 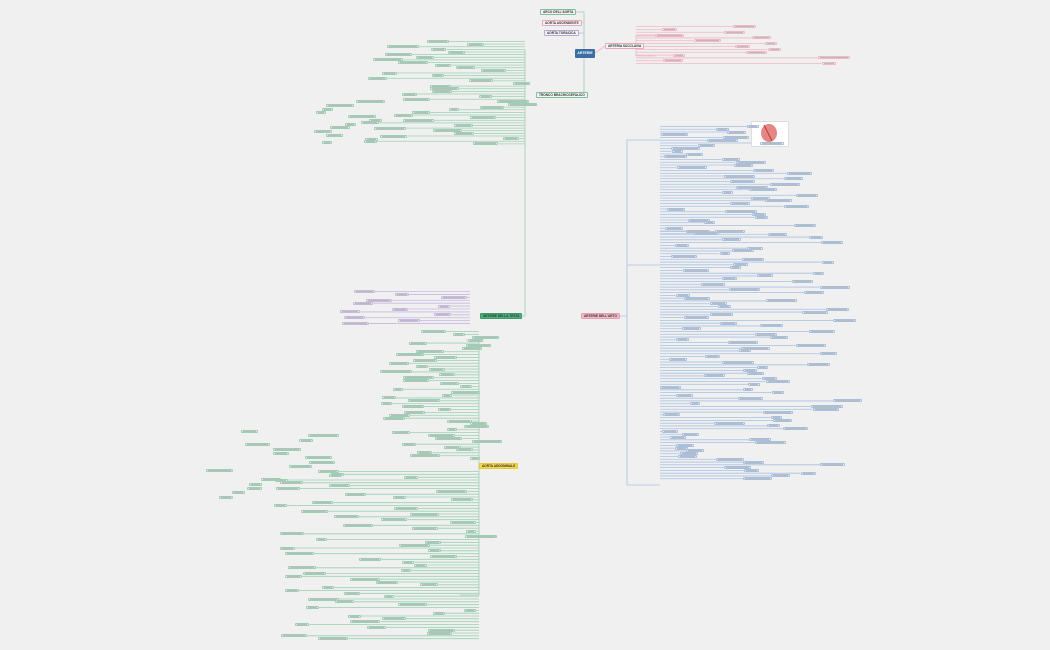 I want to click on root-node: ARTERIE, so click(x=585, y=53).